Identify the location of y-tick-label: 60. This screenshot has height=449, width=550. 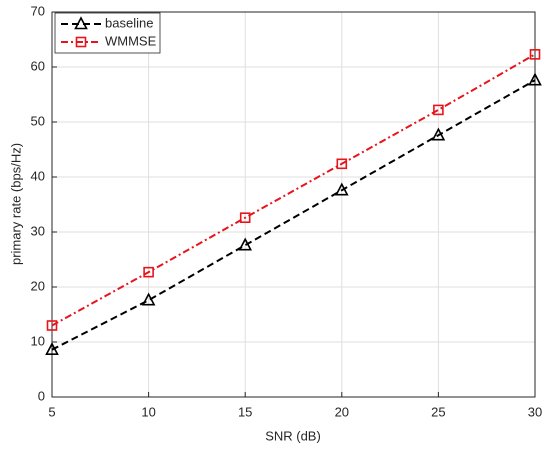
(38, 65).